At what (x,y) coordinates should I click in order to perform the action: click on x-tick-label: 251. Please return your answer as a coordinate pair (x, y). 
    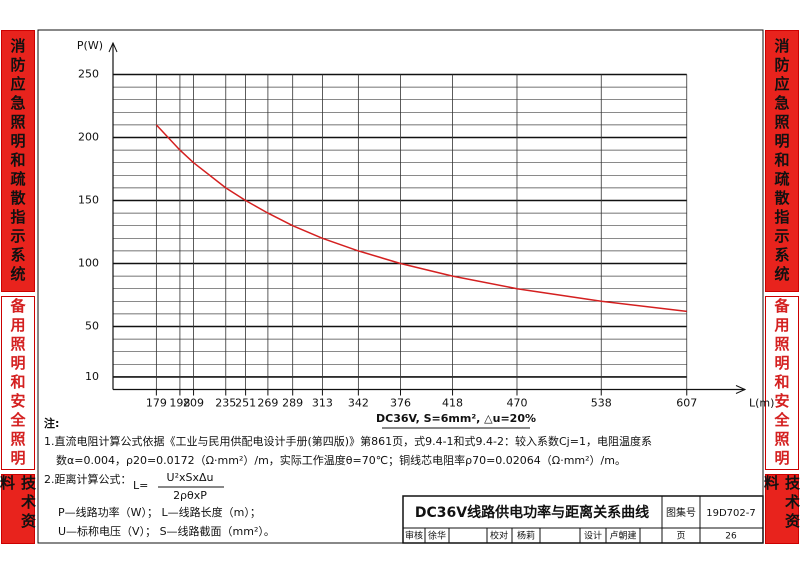
    Looking at the image, I should click on (245, 403).